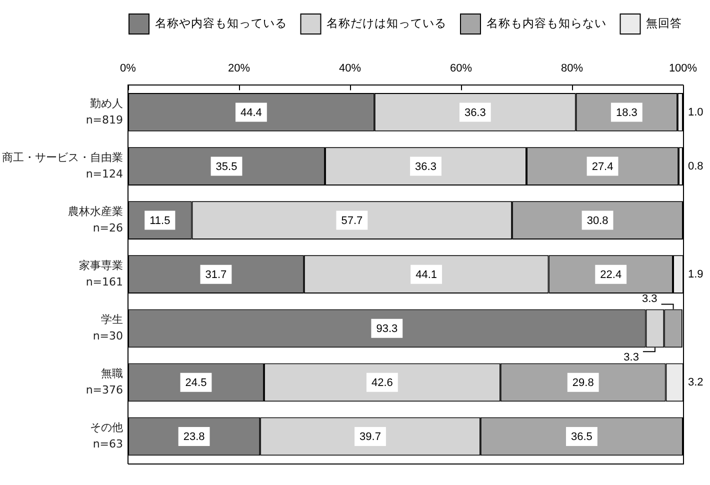  What do you see at coordinates (546, 23) in the screenshot?
I see `legend-label: 名称も内容も知らない` at bounding box center [546, 23].